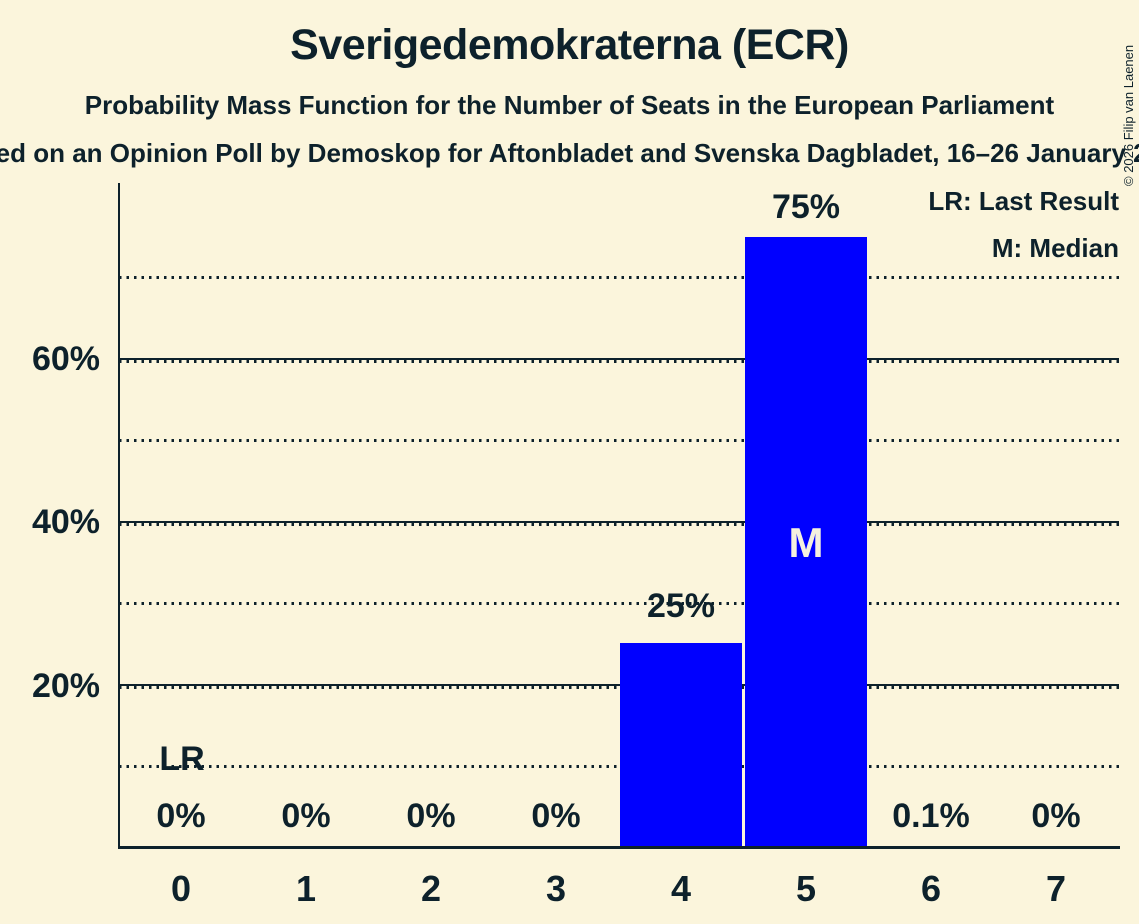 Image resolution: width=1139 pixels, height=924 pixels. What do you see at coordinates (1056, 816) in the screenshot?
I see `value-label-seat-7: 0%` at bounding box center [1056, 816].